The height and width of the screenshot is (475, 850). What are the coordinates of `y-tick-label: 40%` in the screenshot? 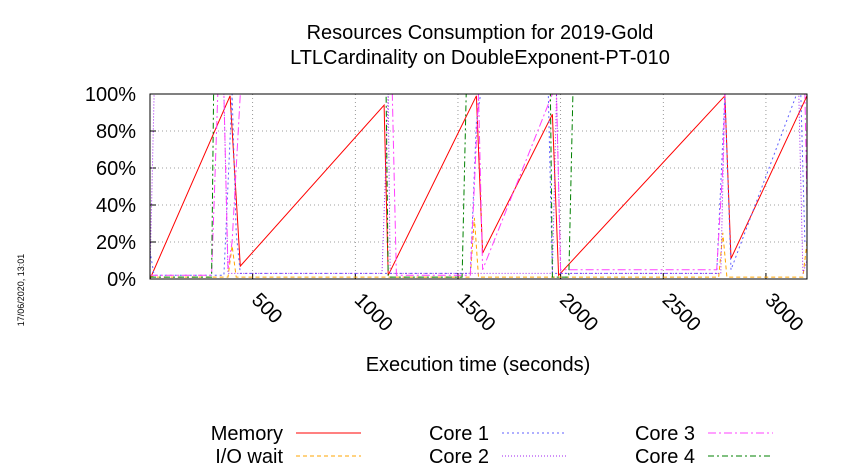 It's located at (116, 206).